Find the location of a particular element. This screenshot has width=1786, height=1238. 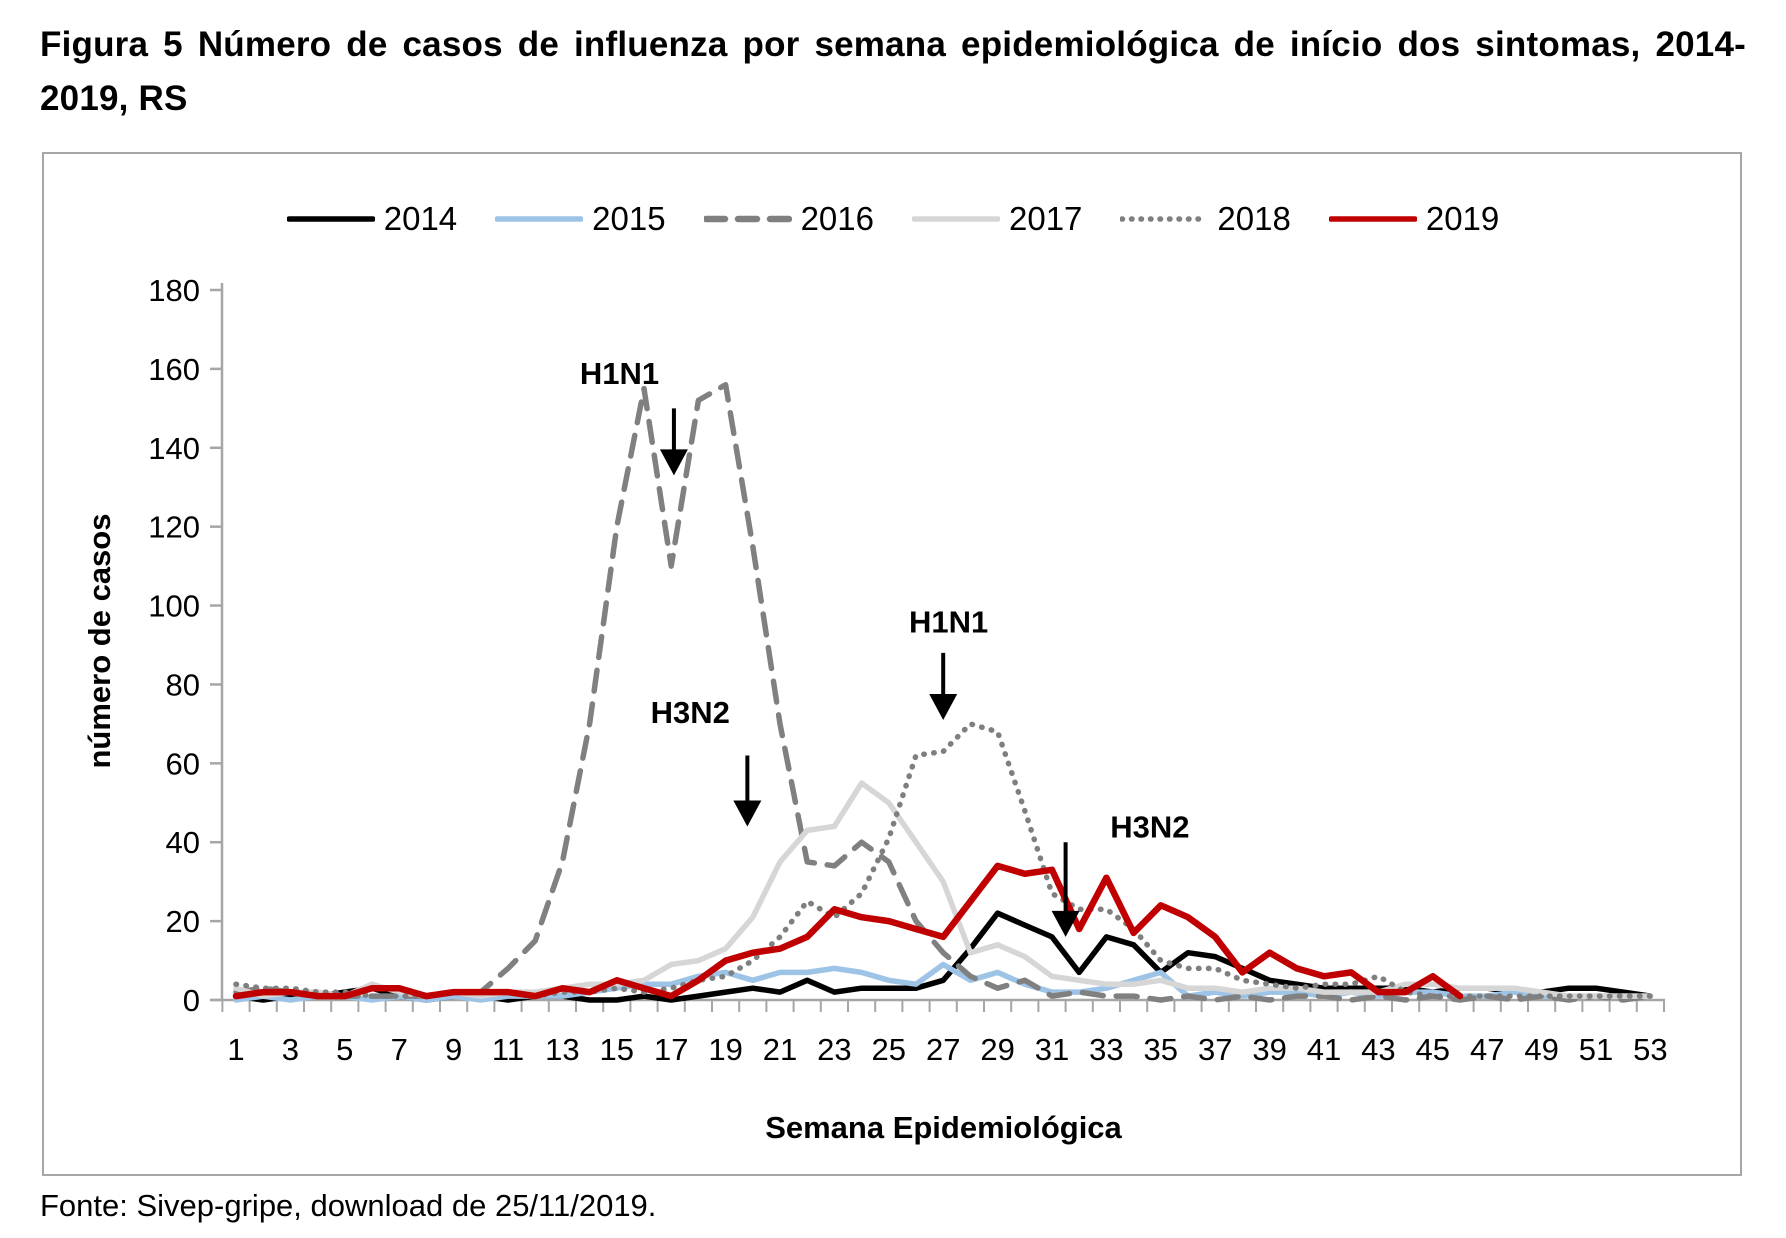

x-tick-label: 13 is located at coordinates (562, 1049).